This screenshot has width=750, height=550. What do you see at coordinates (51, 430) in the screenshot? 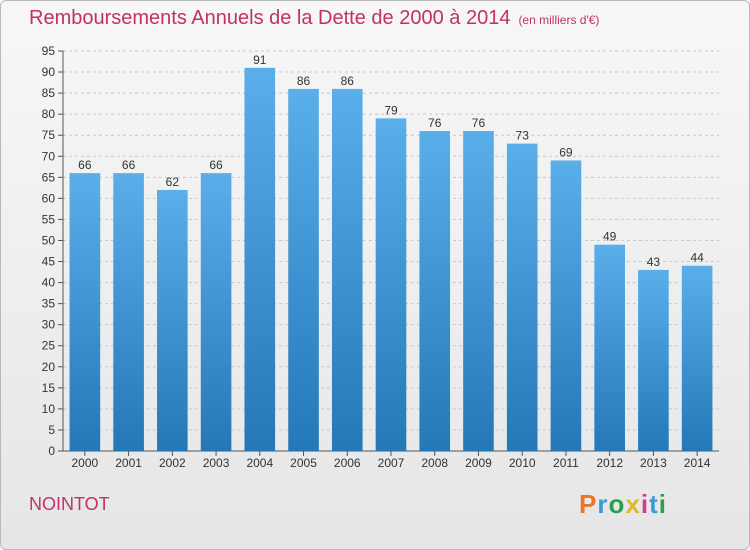
I see `y-tick-label: 5` at bounding box center [51, 430].